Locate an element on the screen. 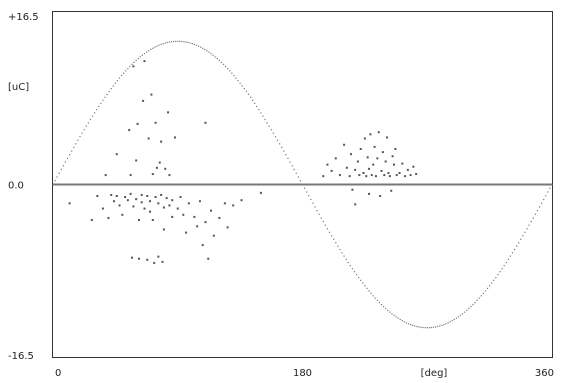 Image resolution: width=564 pixels, height=383 pixels. x-tick-label: 360 is located at coordinates (544, 373).